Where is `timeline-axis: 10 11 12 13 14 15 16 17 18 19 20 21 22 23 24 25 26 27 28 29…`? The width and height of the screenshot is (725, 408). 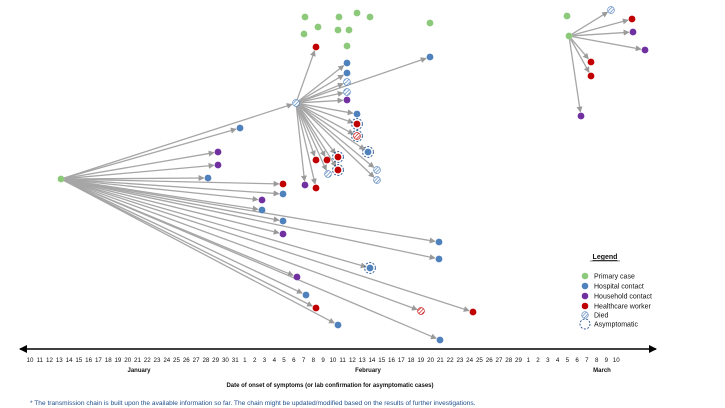
timeline-axis: 10 11 12 13 14 15 16 17 18 19 20 21 22 23 24 25 26 27 28 29… is located at coordinates (338, 367).